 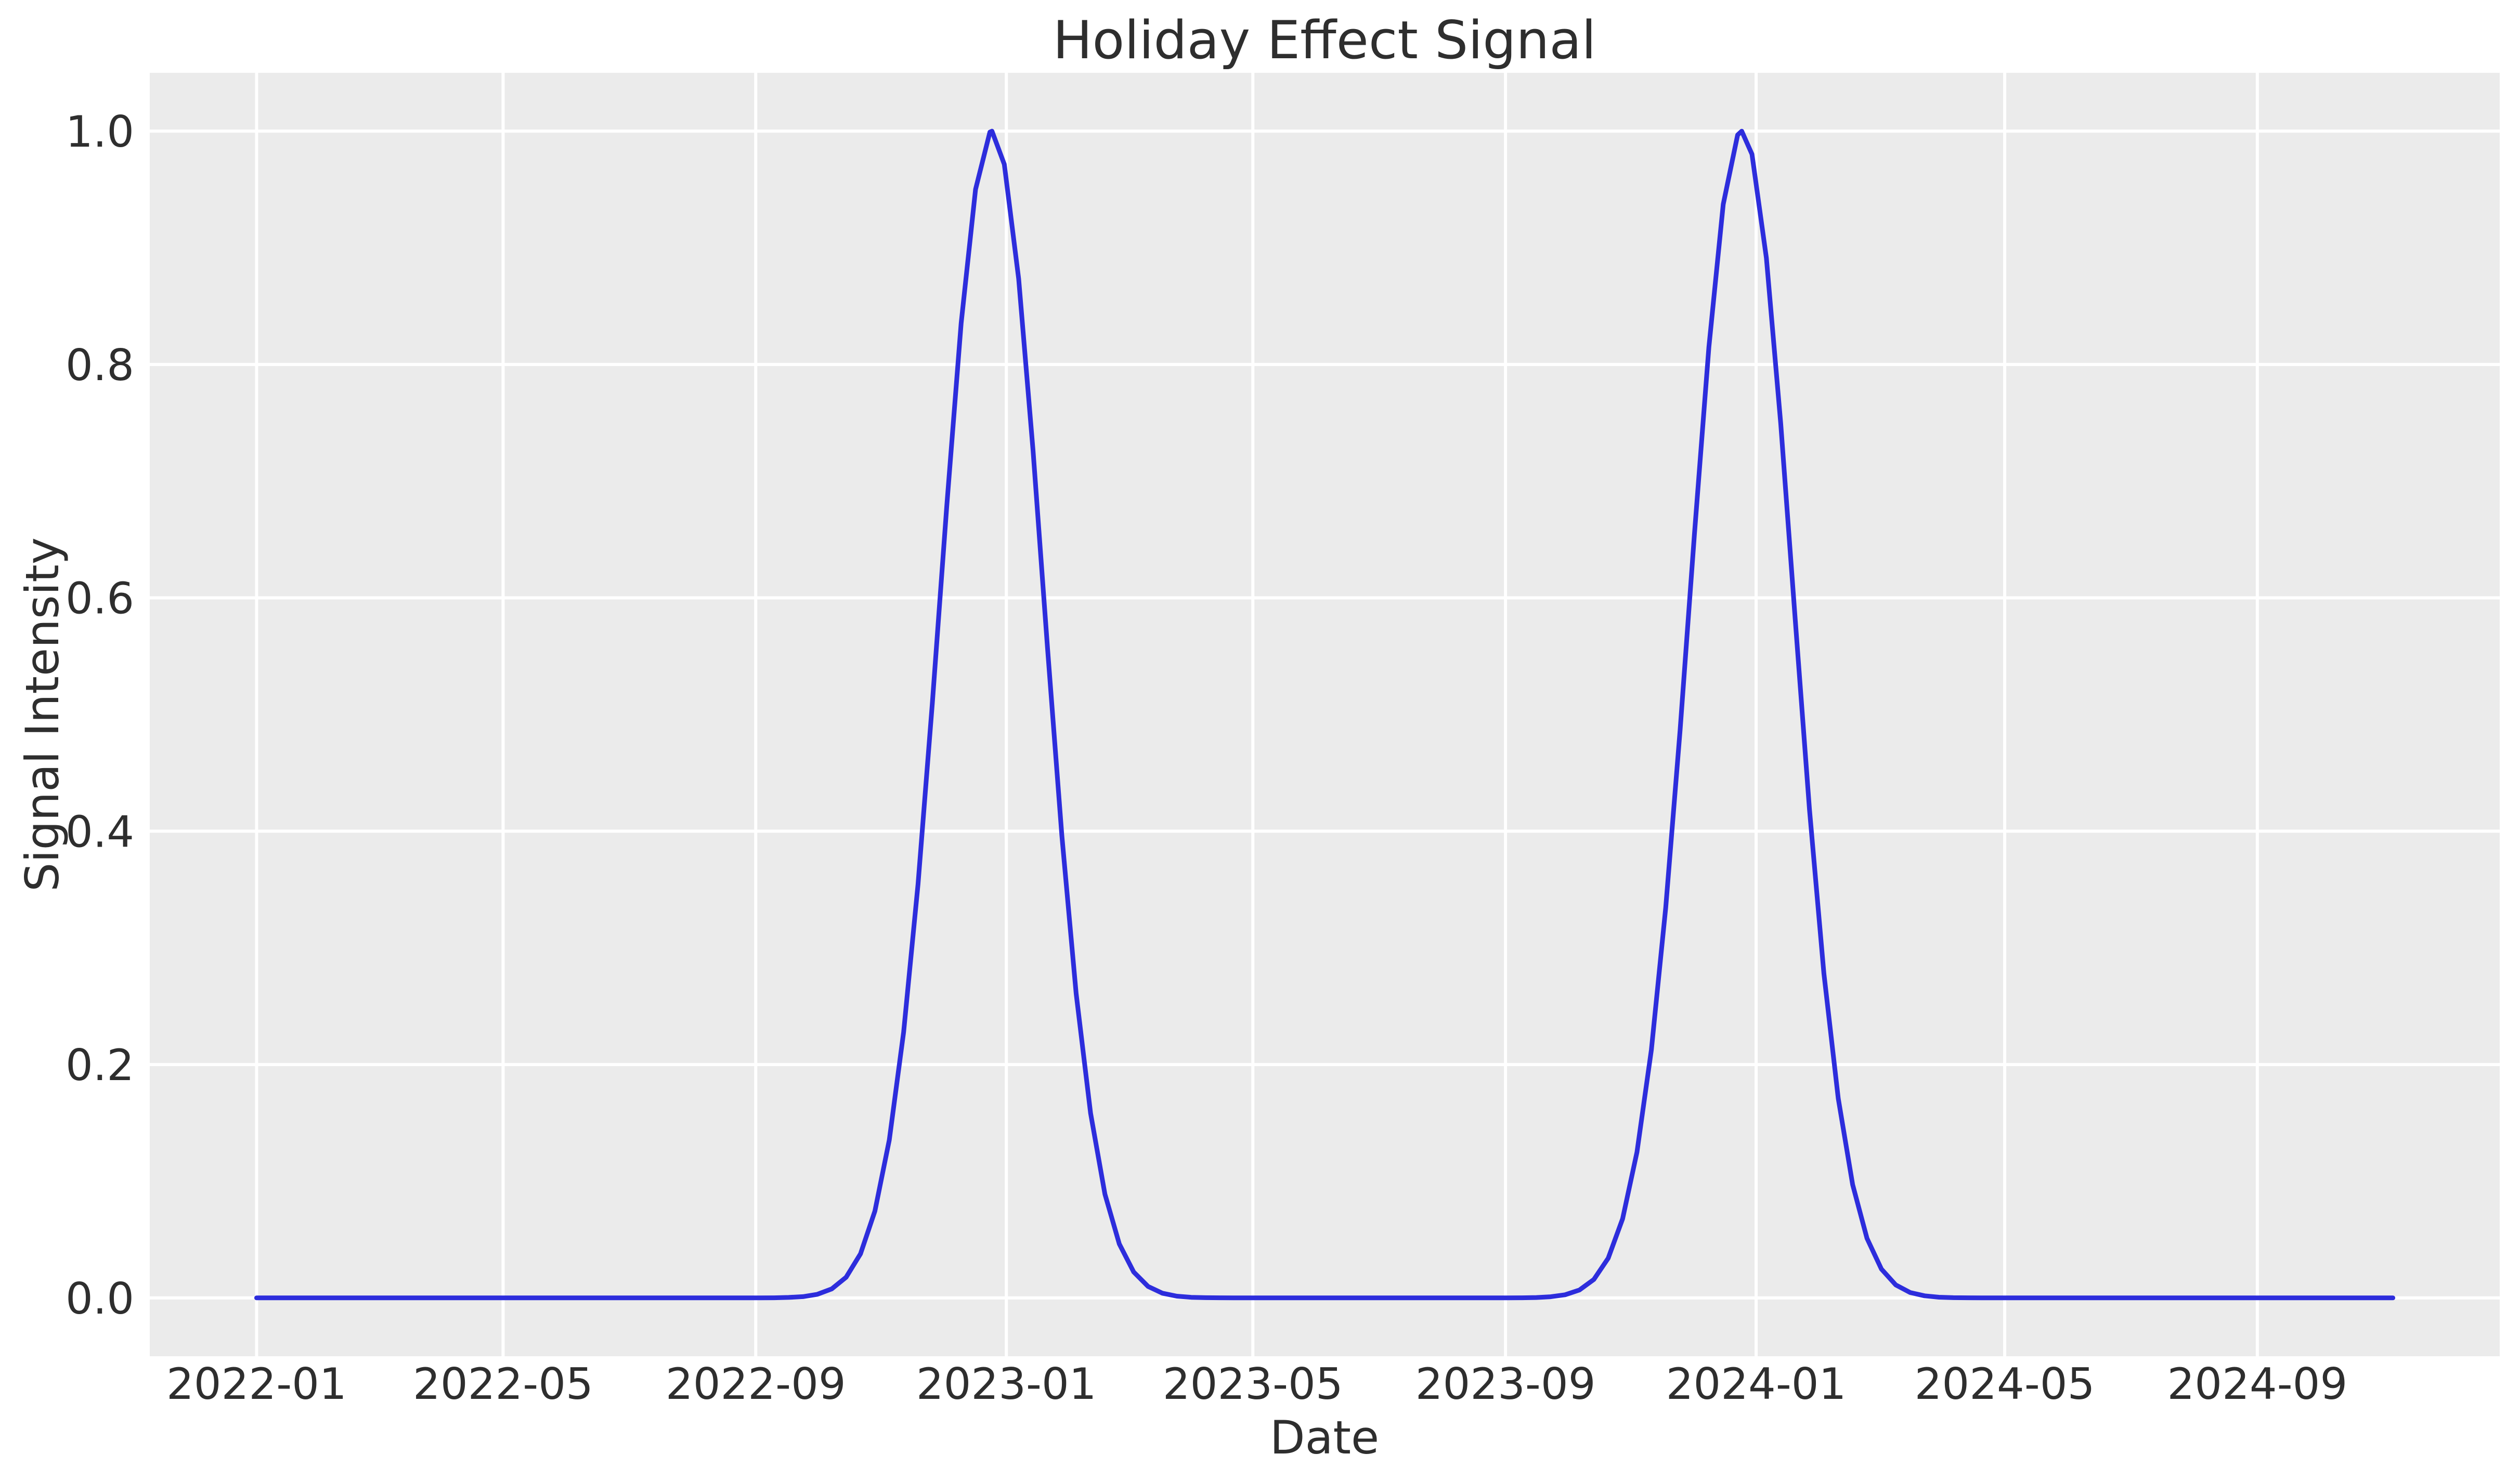 What do you see at coordinates (2005, 1384) in the screenshot?
I see `x-tick-label: 2024-05` at bounding box center [2005, 1384].